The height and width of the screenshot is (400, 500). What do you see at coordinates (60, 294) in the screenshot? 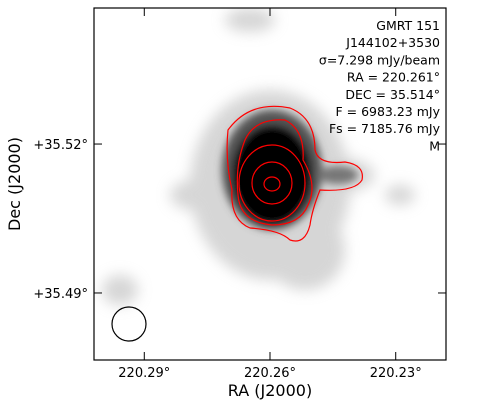
I see `y-tick-label: +35.49°` at bounding box center [60, 294].